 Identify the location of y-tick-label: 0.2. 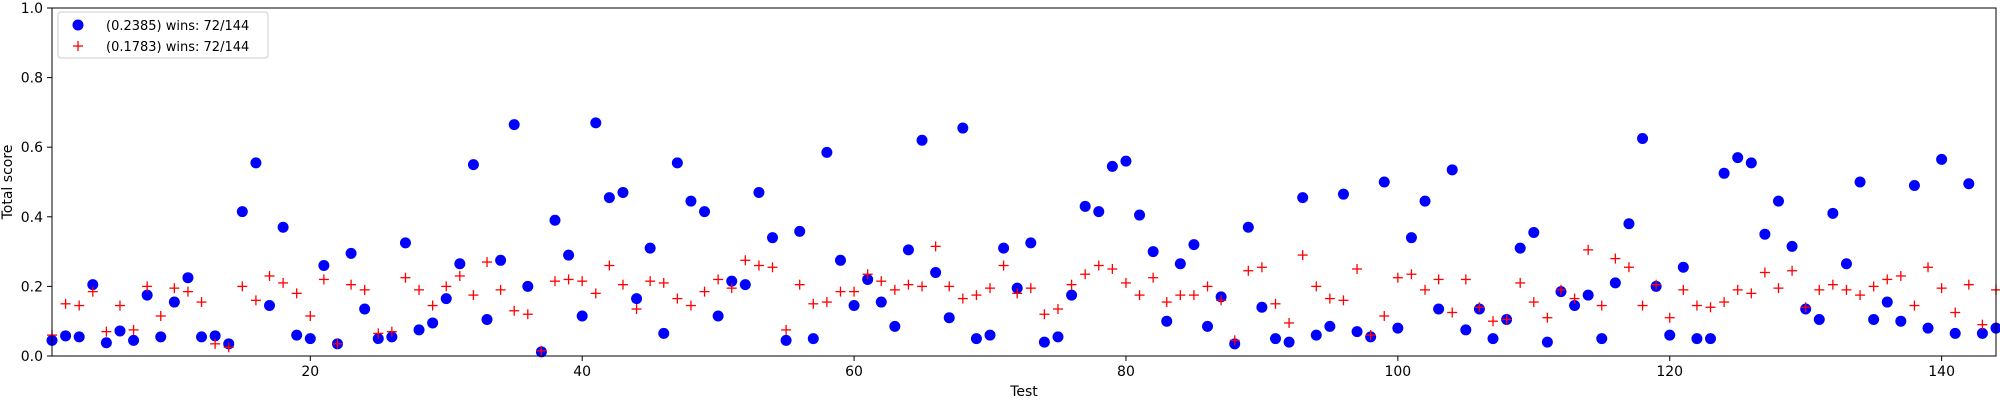
(32, 287).